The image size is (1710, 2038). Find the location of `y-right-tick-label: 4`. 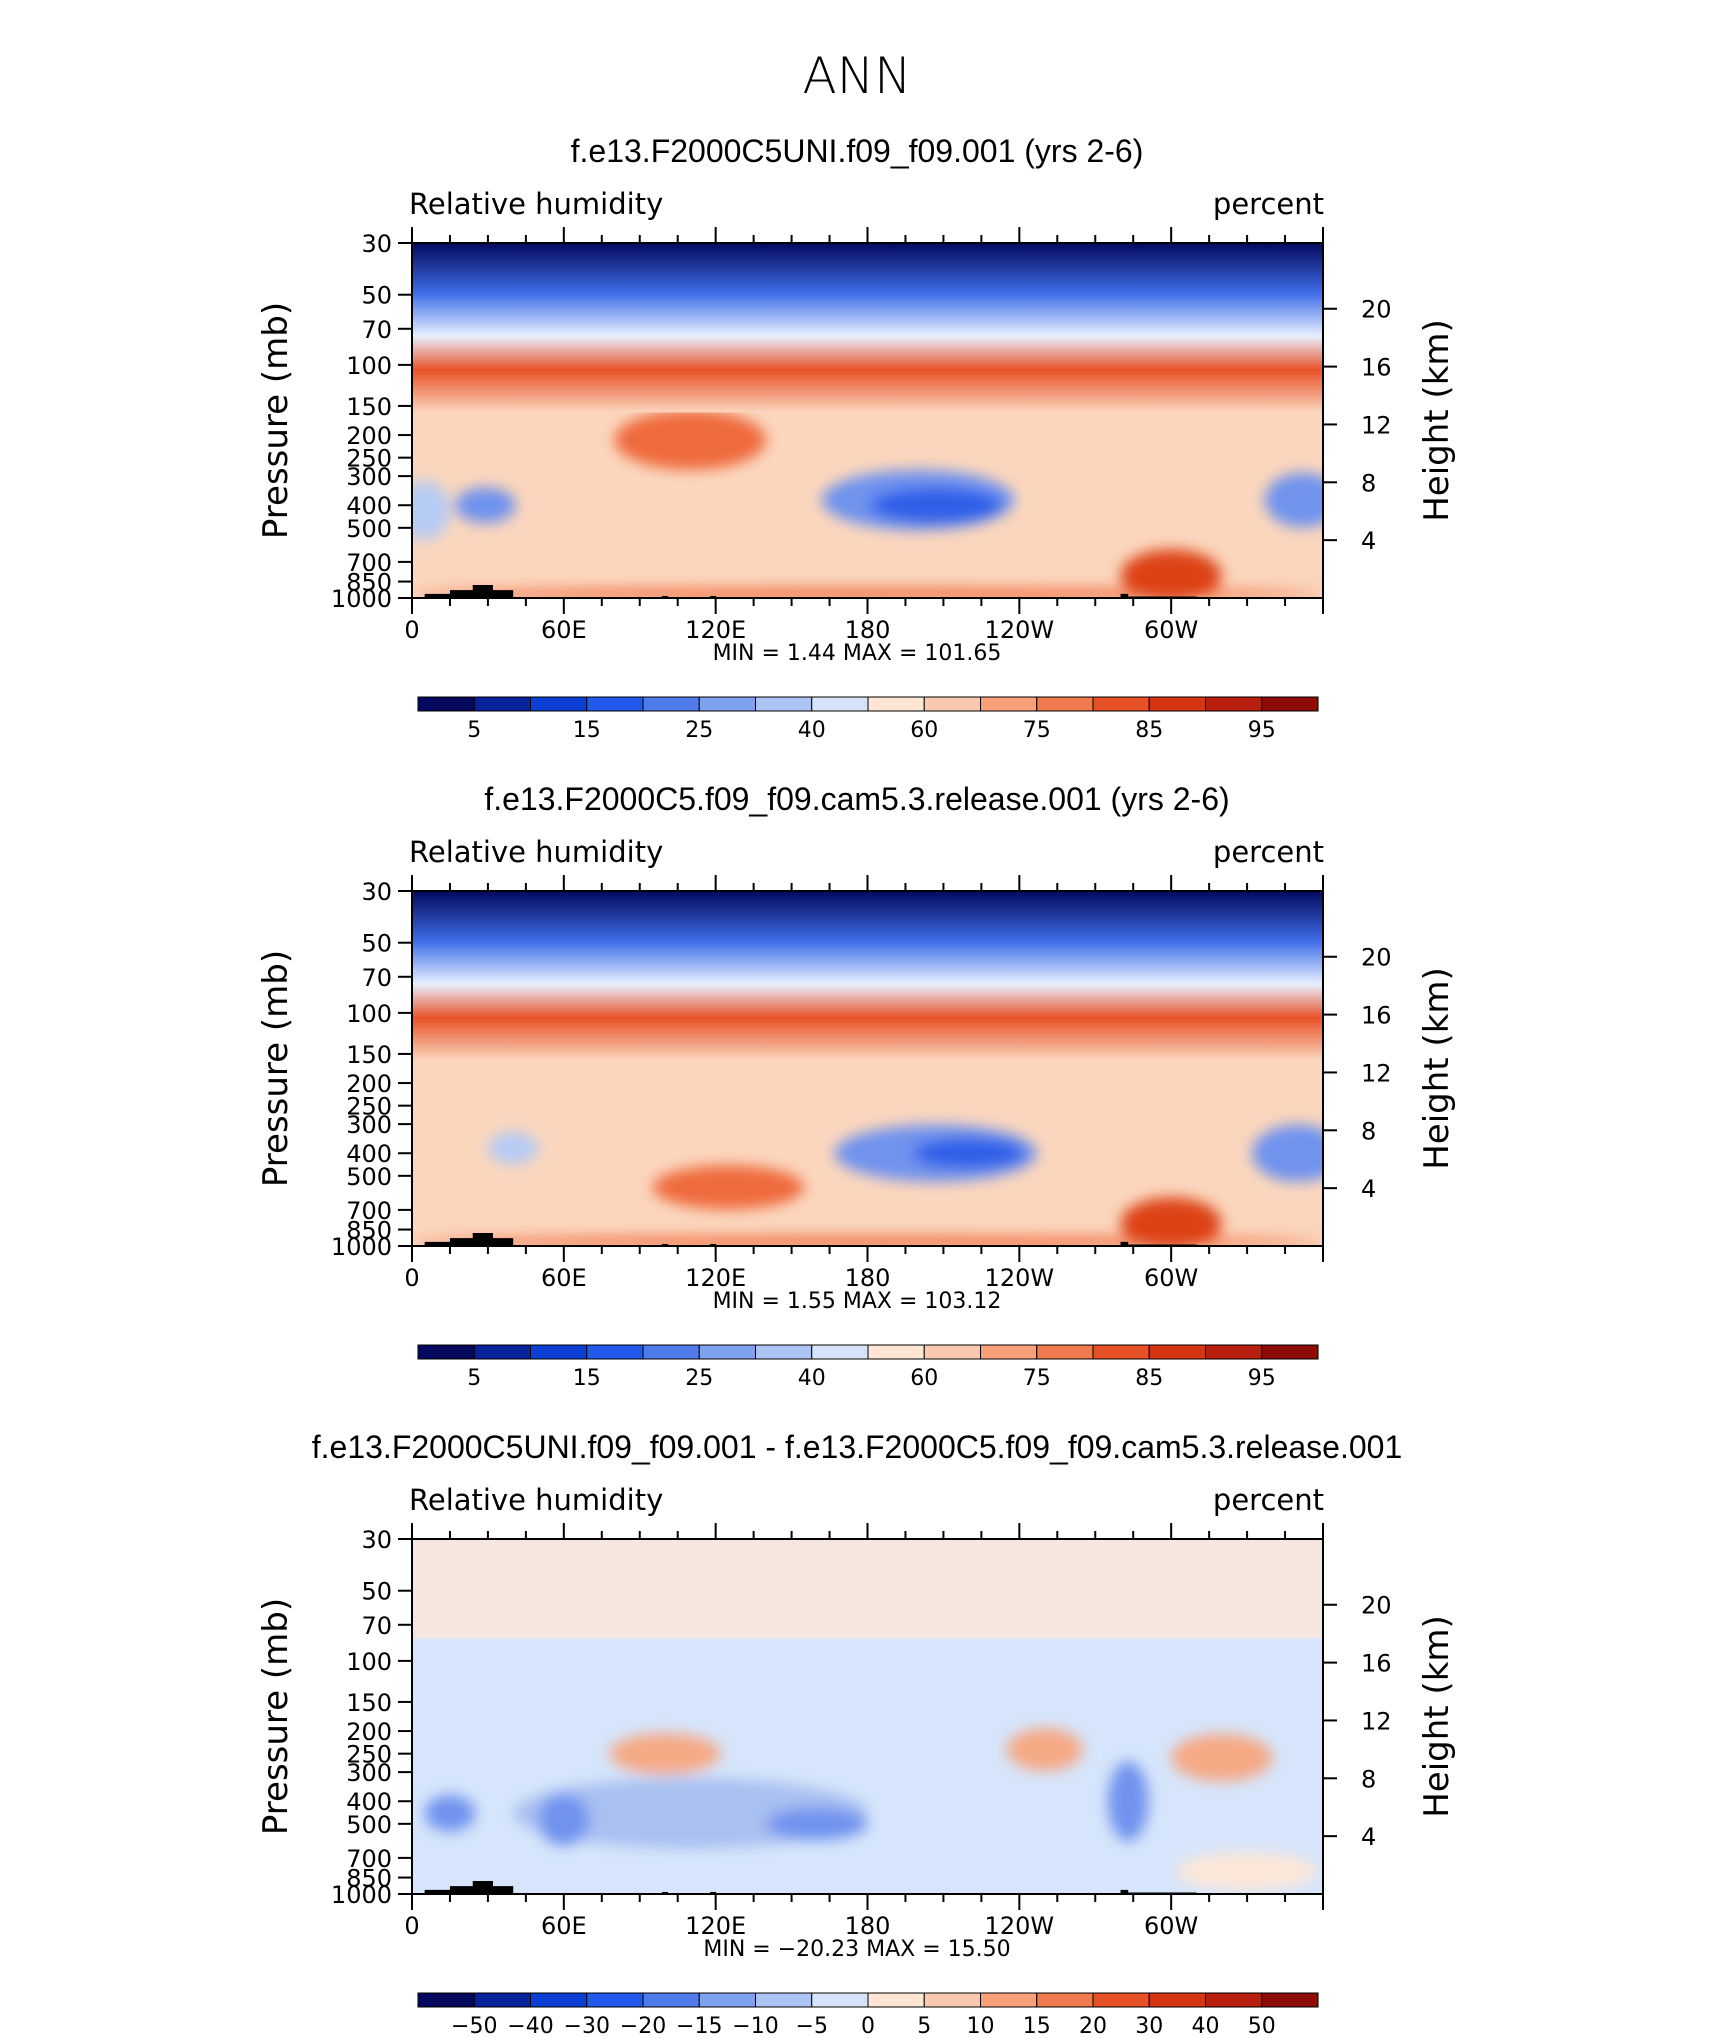

y-right-tick-label: 4 is located at coordinates (1368, 1837).